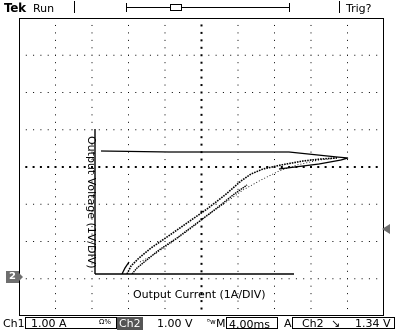  I want to click on record-length-bar, so click(208, 7).